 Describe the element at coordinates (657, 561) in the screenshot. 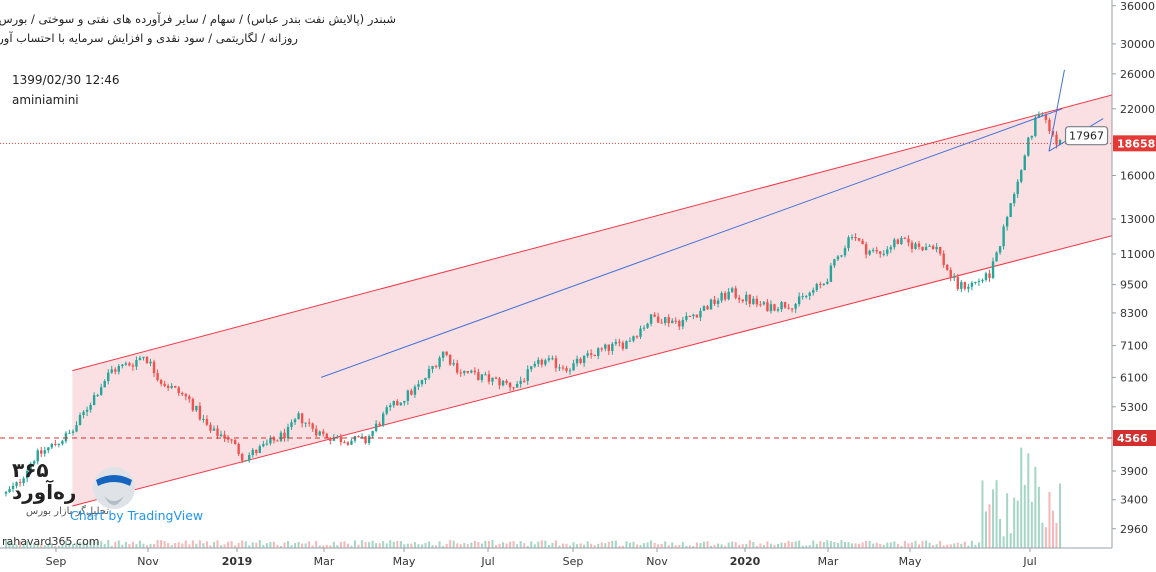

I see `x-tick-label: Nov` at that location.